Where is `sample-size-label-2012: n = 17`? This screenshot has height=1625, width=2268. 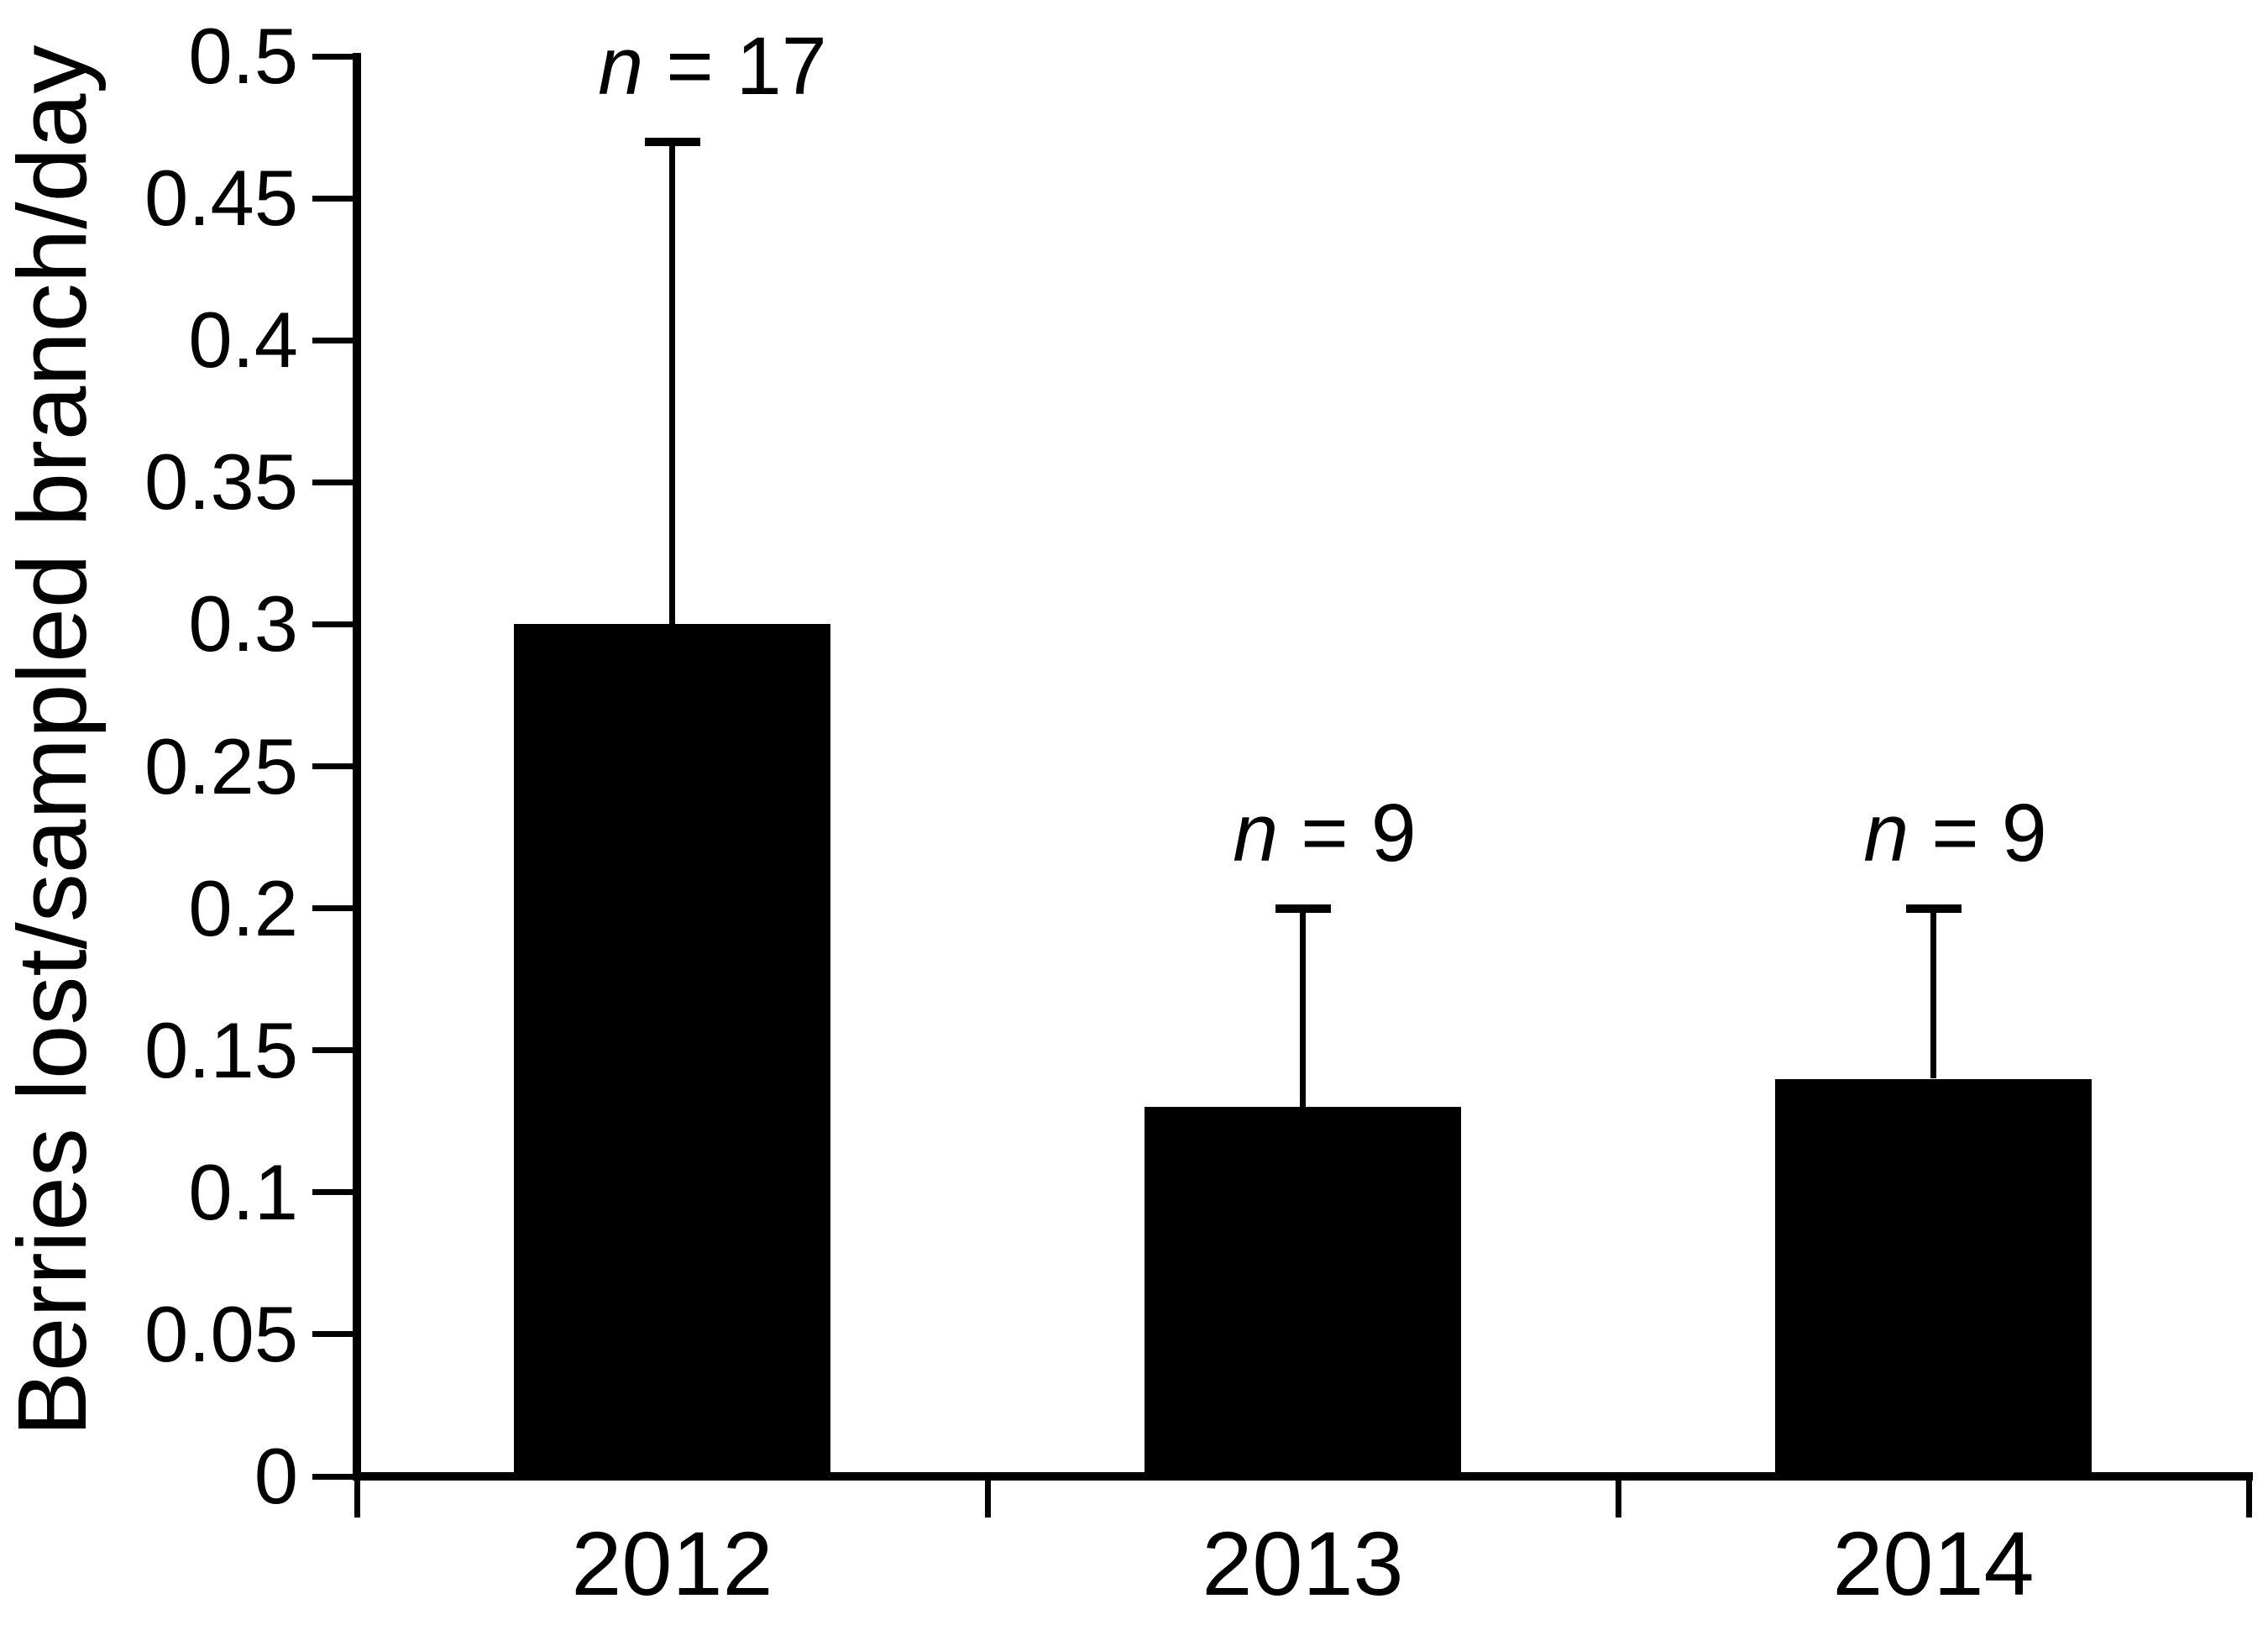 sample-size-label-2012: n = 17 is located at coordinates (713, 66).